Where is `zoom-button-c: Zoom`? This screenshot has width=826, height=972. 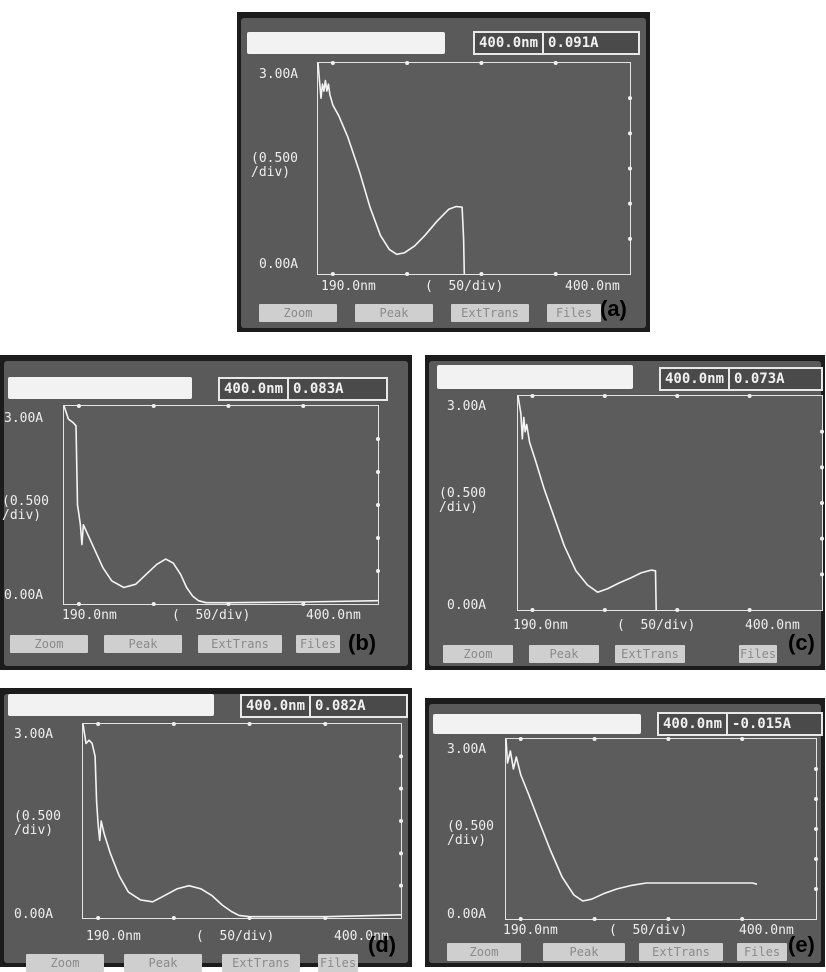
zoom-button-c: Zoom is located at coordinates (478, 654).